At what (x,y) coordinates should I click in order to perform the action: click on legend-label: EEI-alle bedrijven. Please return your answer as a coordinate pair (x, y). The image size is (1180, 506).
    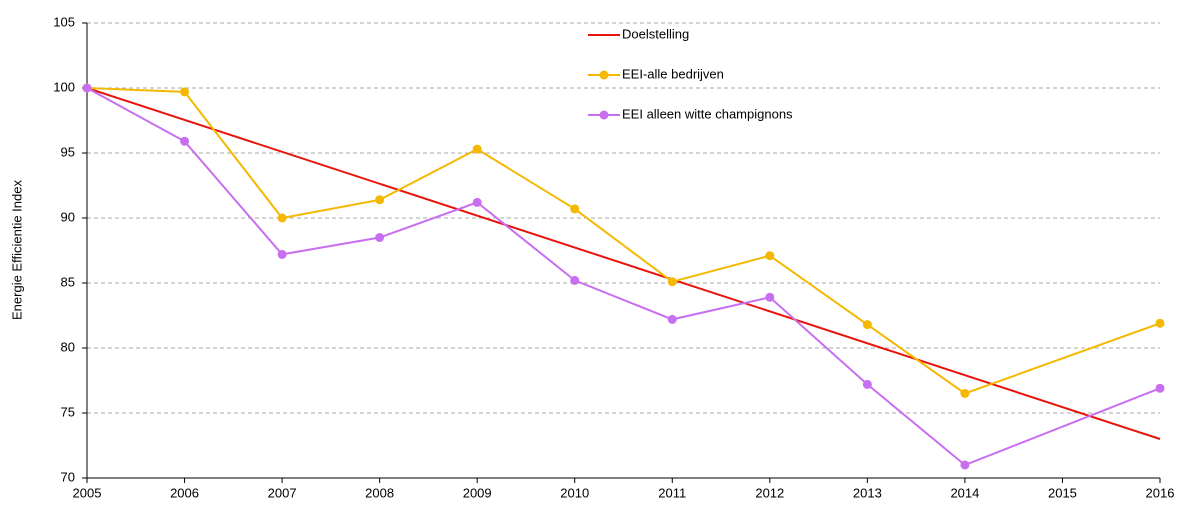
    Looking at the image, I should click on (673, 73).